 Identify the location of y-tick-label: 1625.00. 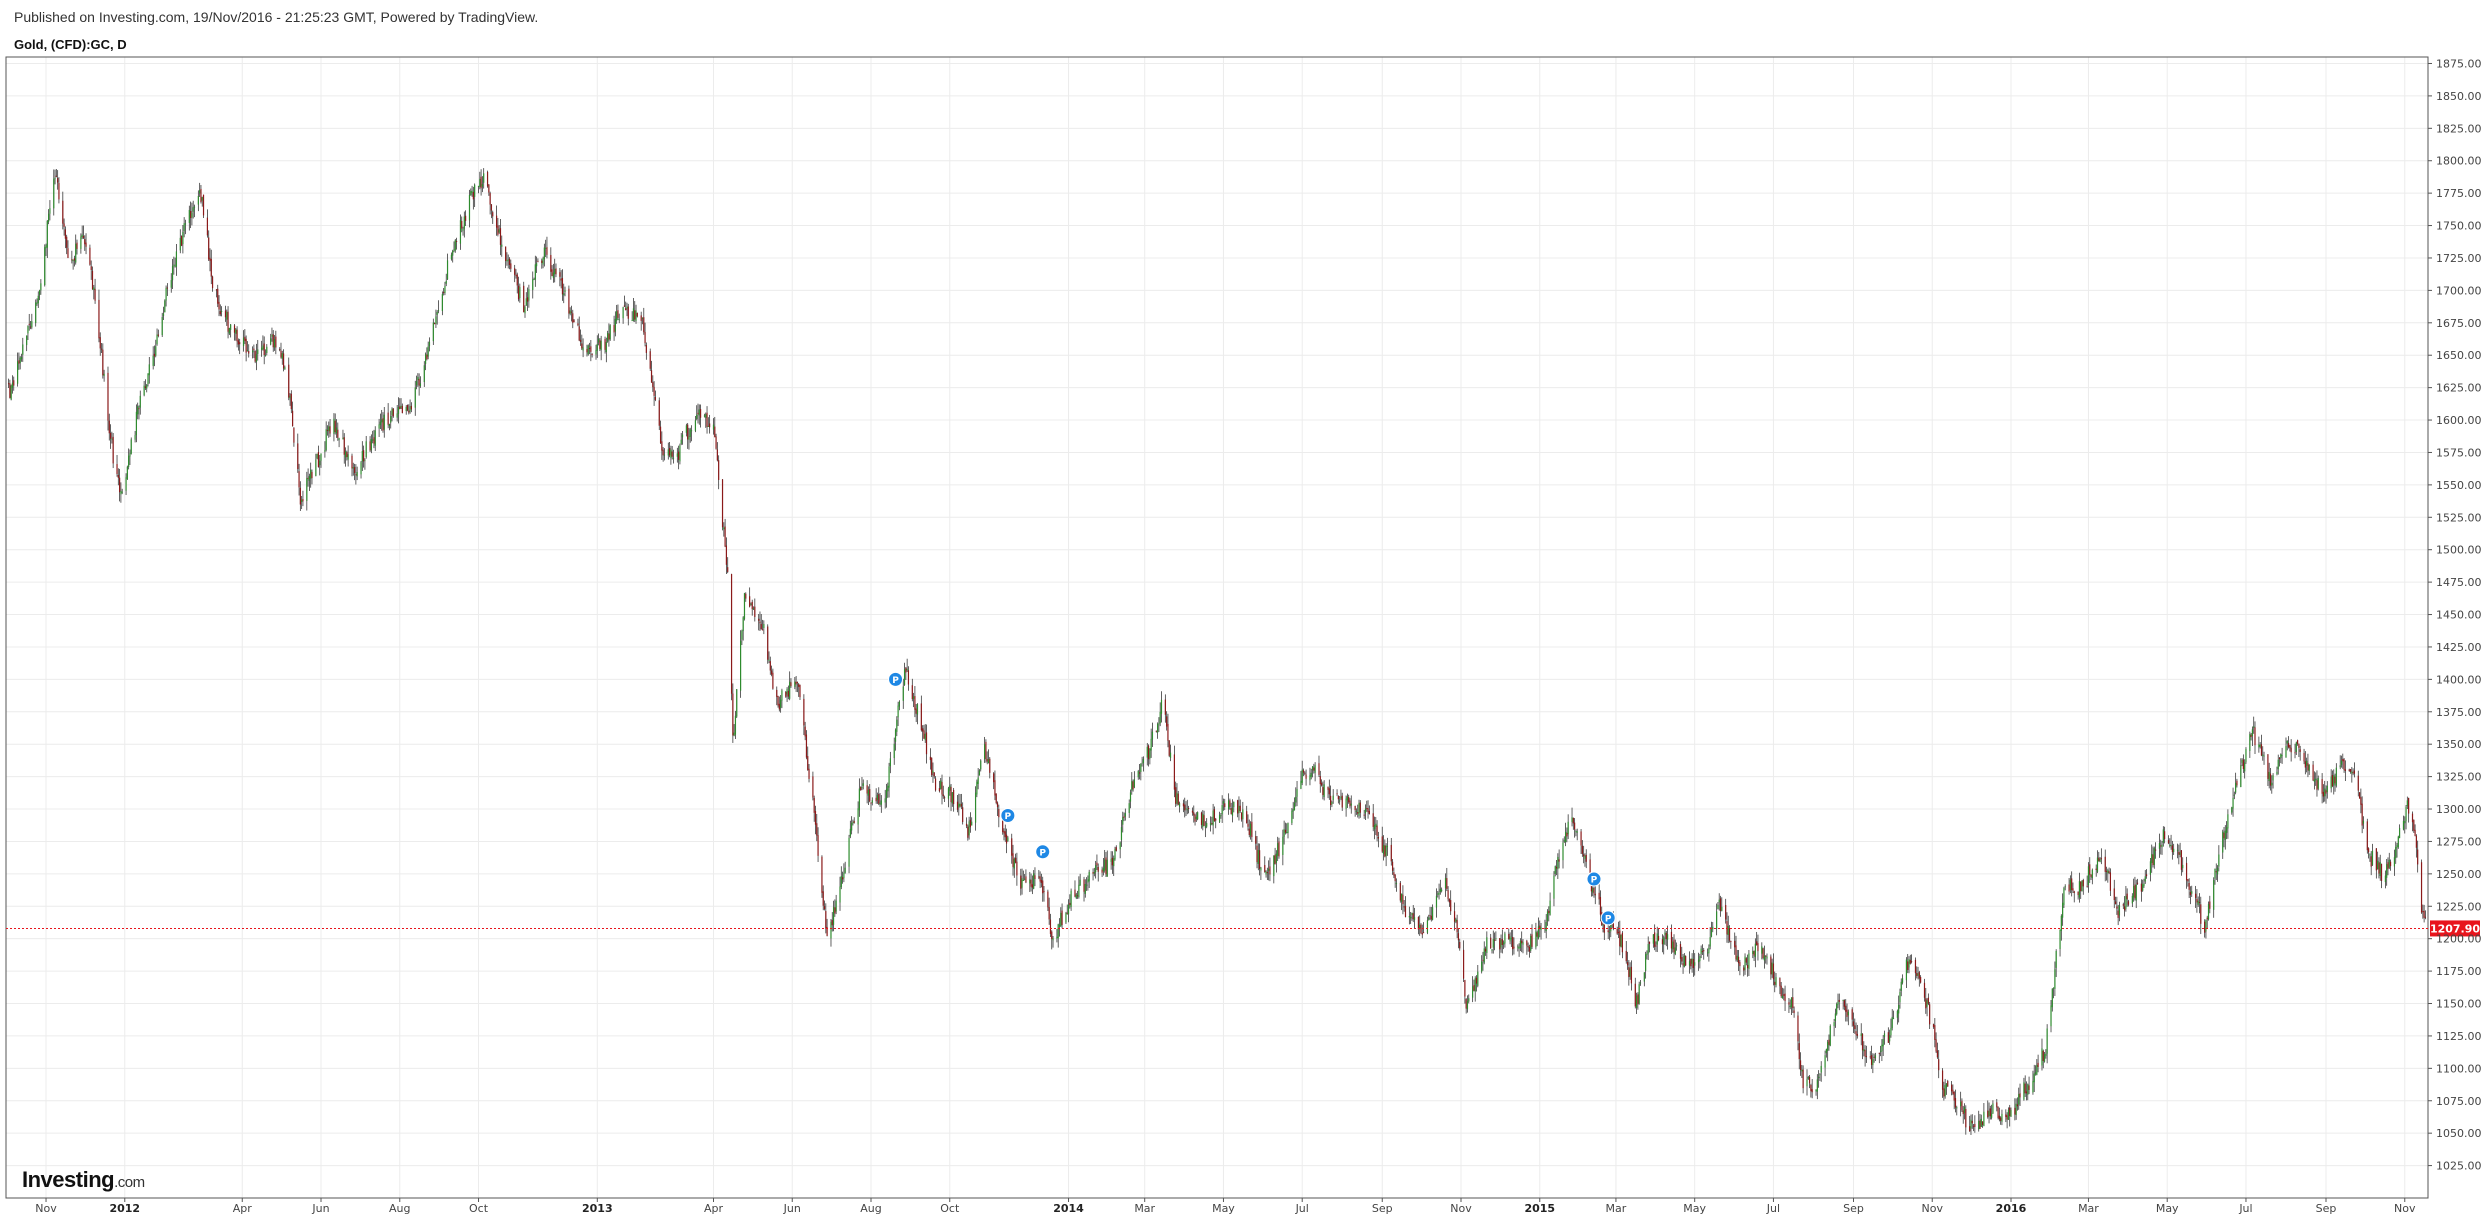
(2459, 388).